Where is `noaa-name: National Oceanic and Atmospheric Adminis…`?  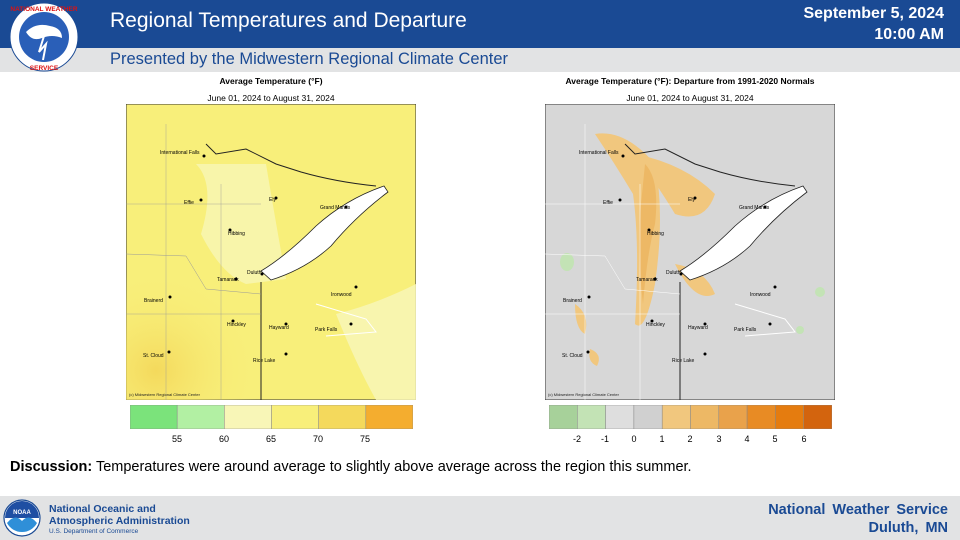 noaa-name: National Oceanic and Atmospheric Adminis… is located at coordinates (119, 515).